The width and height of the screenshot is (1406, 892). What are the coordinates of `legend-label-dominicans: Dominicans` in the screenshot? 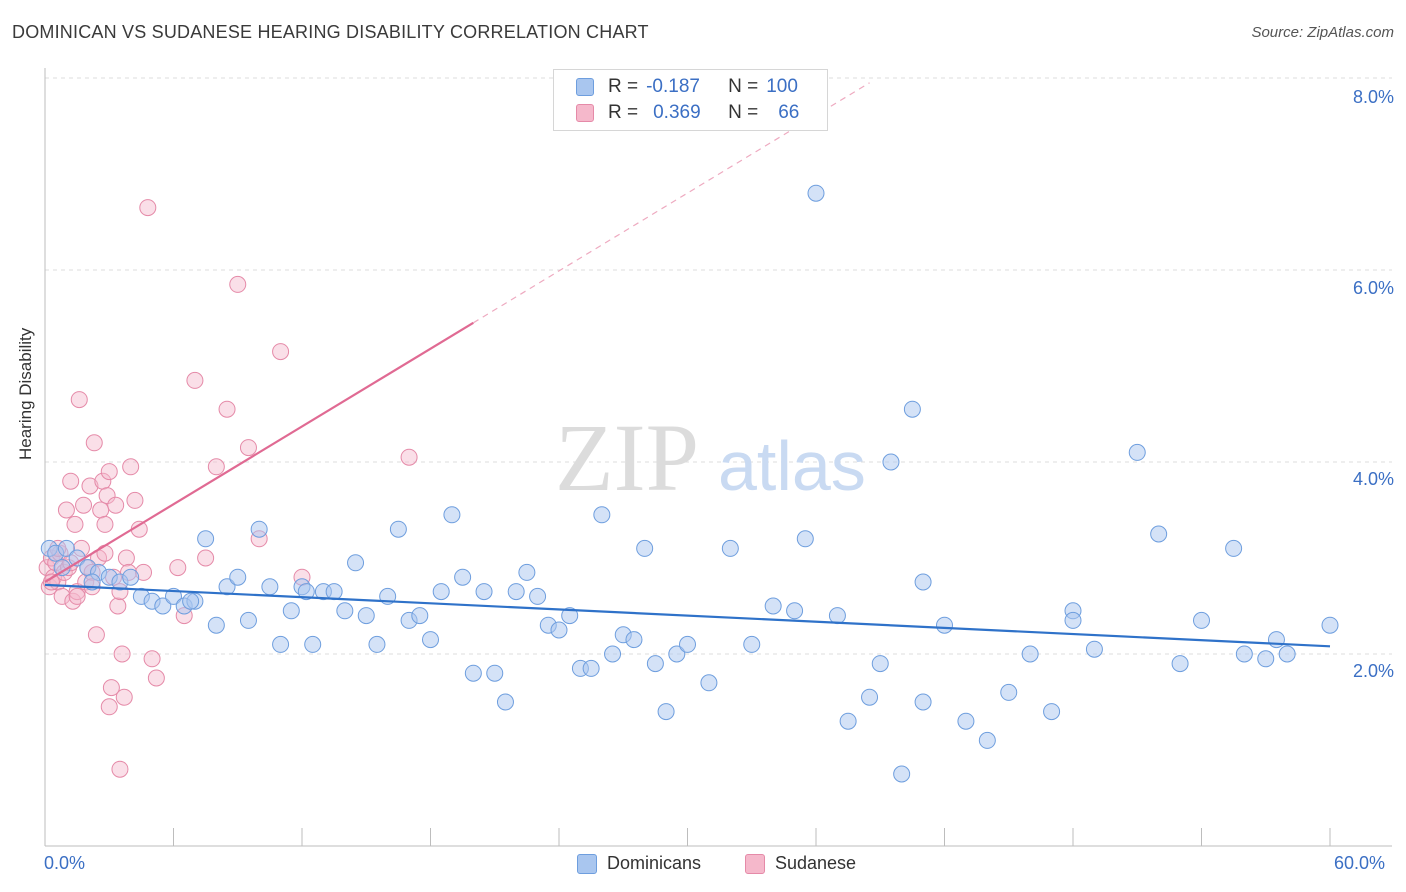 It's located at (654, 863).